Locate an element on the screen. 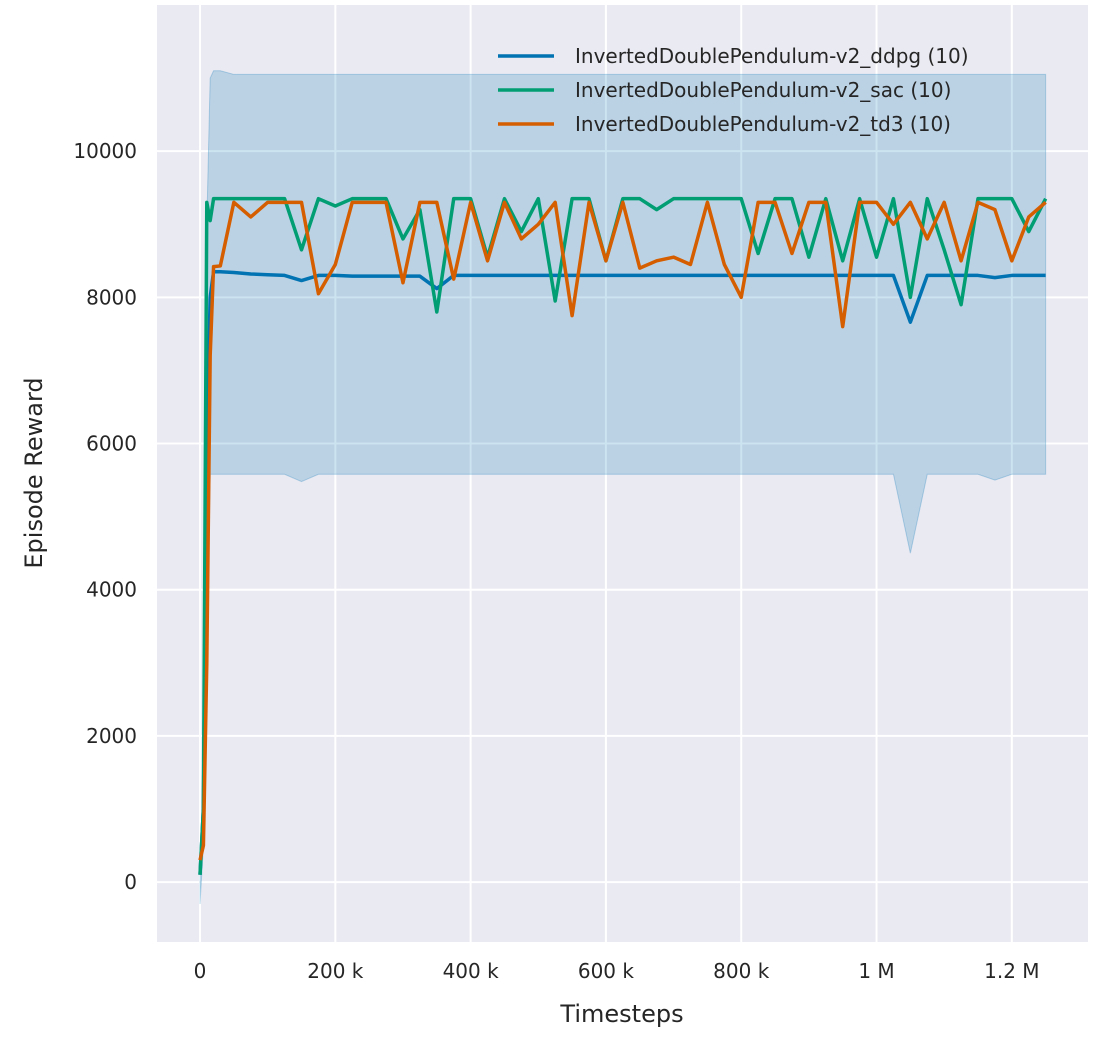 This screenshot has width=1107, height=1049. x-tick-label: 200 k is located at coordinates (335, 971).